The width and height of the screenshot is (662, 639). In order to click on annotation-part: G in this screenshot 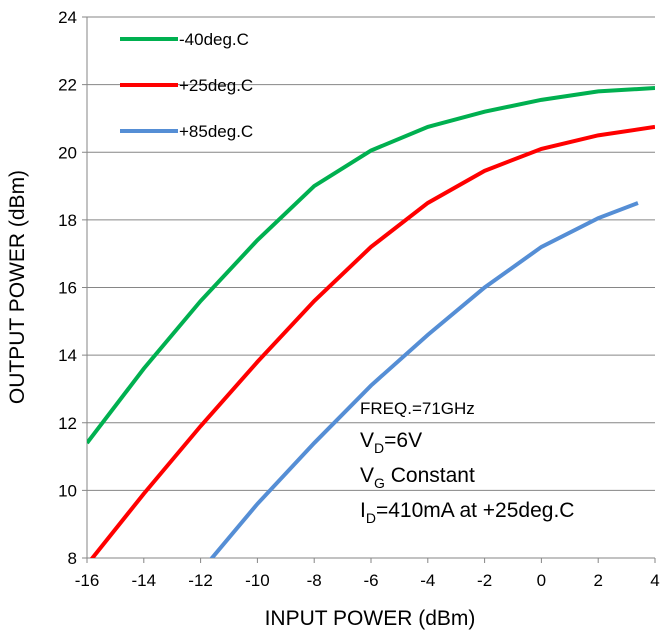, I will do `click(379, 483)`.